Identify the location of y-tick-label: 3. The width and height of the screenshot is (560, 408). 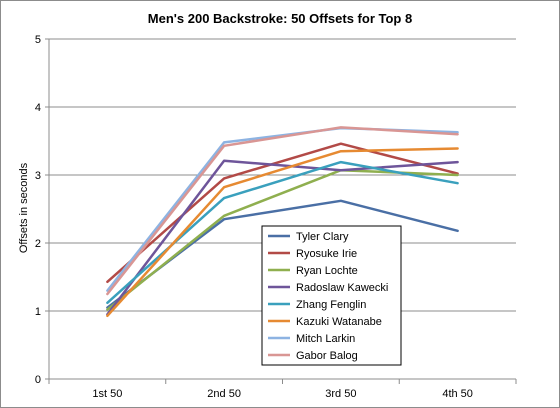
(38, 176).